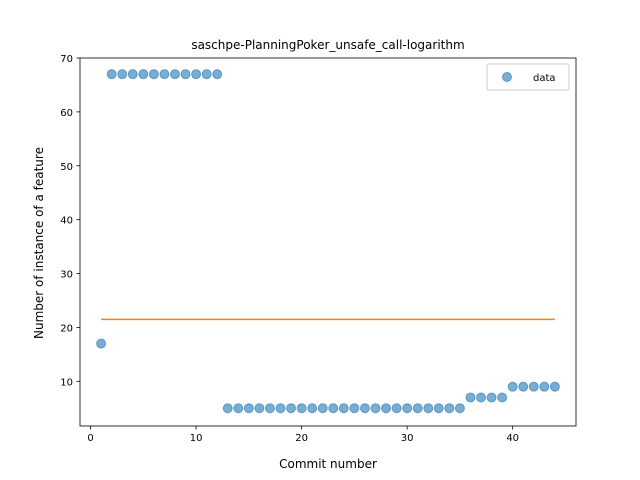 Image resolution: width=640 pixels, height=480 pixels. Describe the element at coordinates (512, 438) in the screenshot. I see `x-tick-label: 40` at that location.